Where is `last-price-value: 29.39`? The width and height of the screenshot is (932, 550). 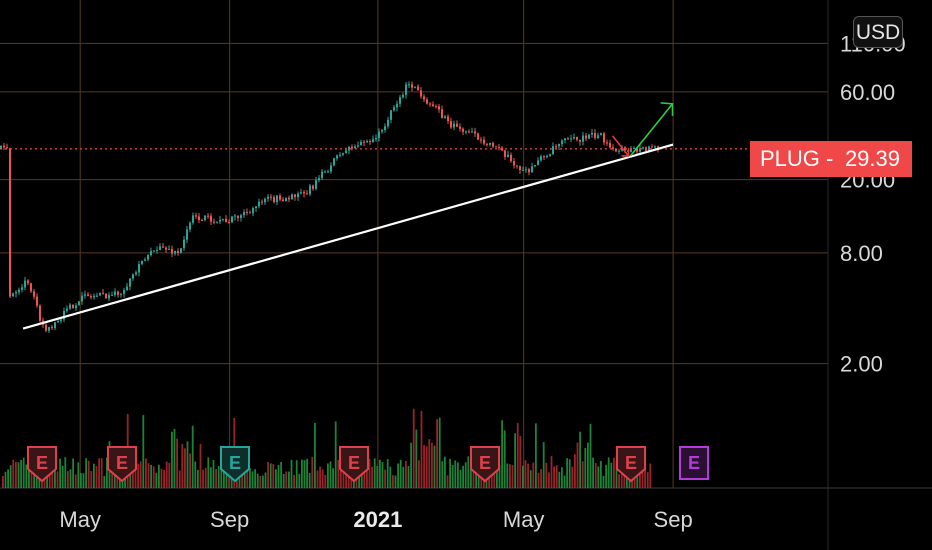
last-price-value: 29.39 is located at coordinates (872, 158).